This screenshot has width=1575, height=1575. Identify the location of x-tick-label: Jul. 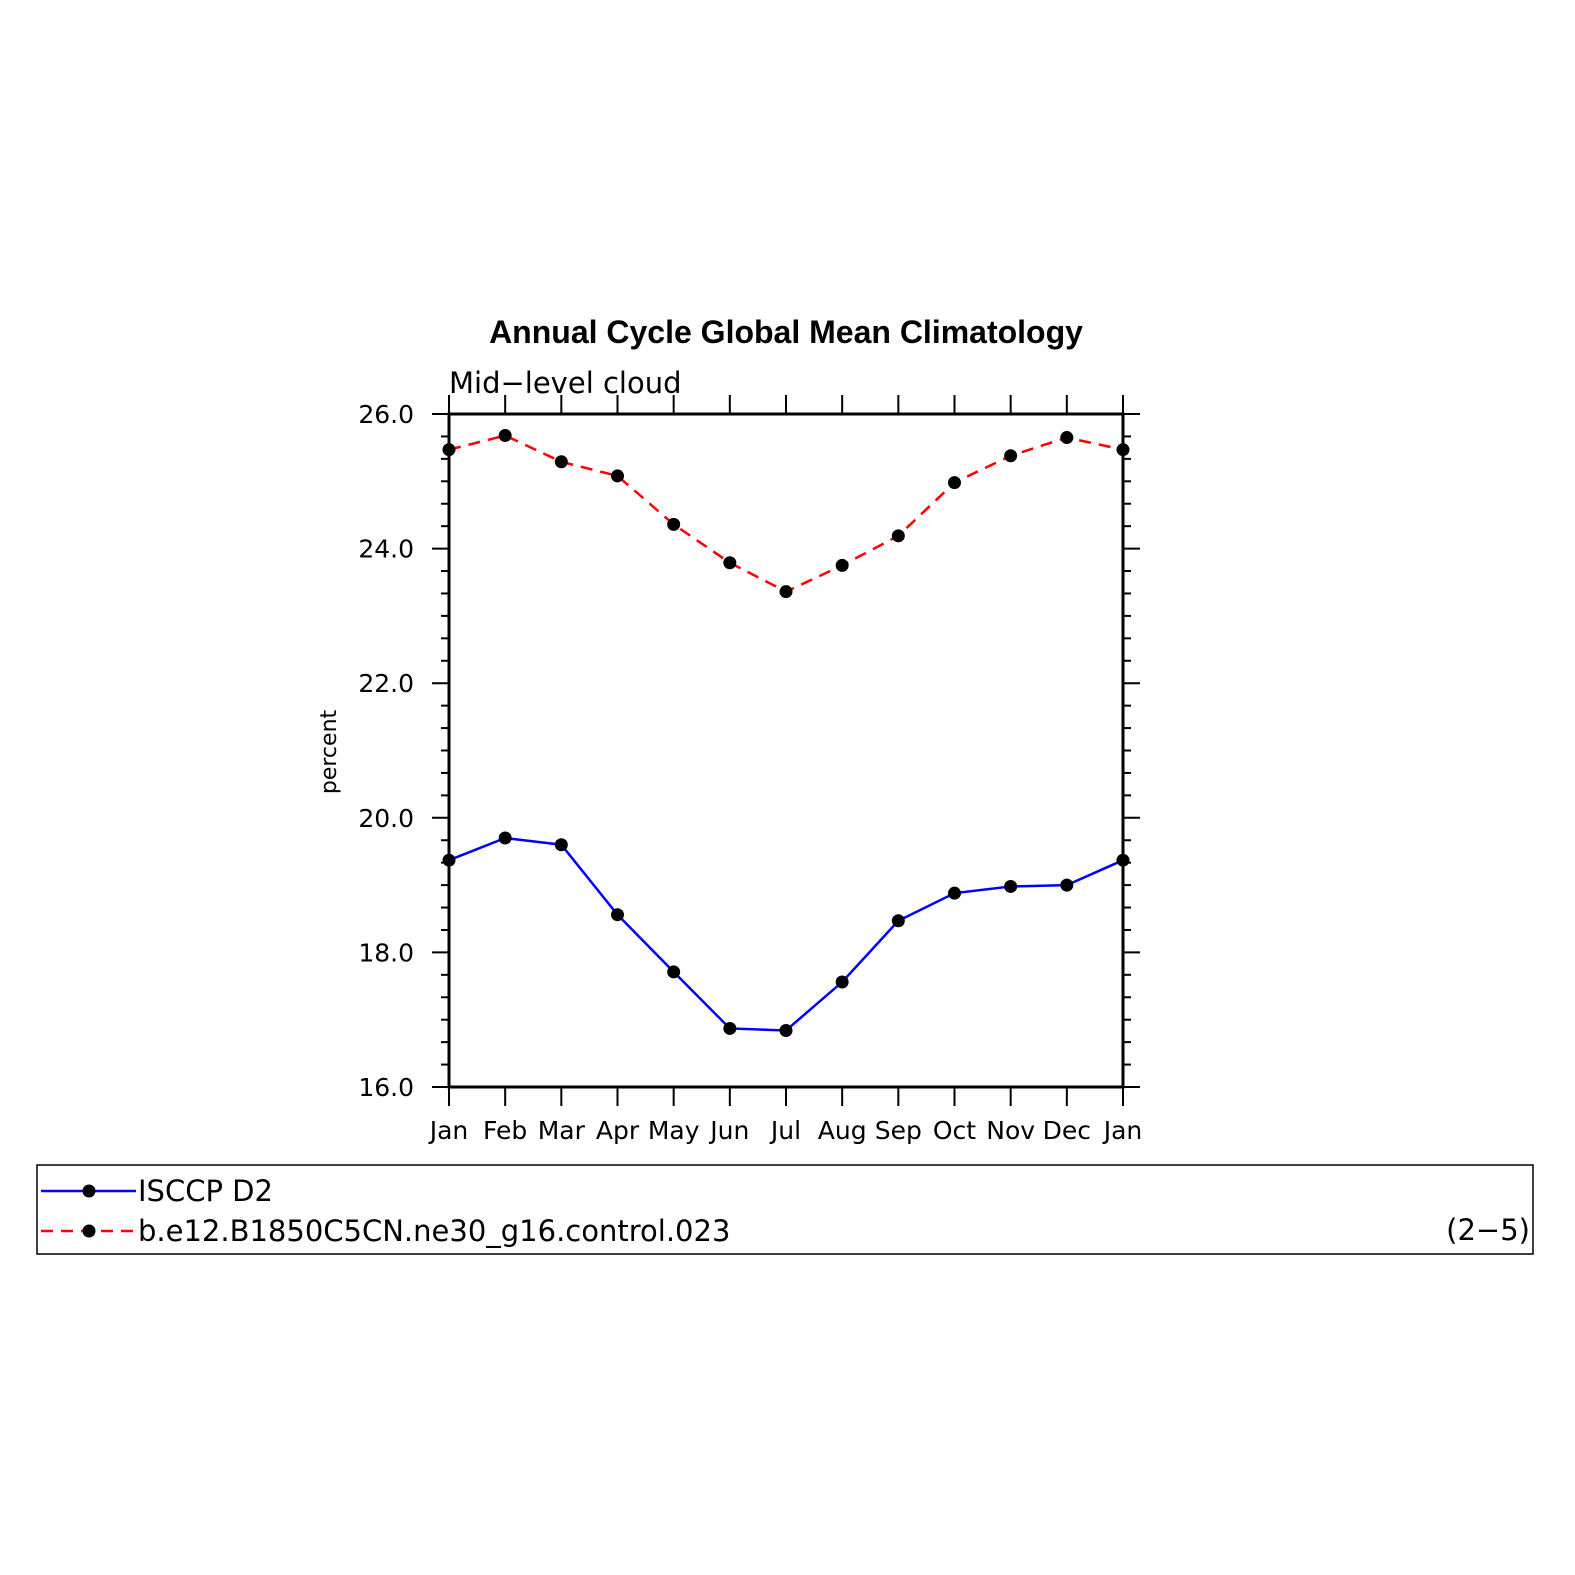
(785, 1130).